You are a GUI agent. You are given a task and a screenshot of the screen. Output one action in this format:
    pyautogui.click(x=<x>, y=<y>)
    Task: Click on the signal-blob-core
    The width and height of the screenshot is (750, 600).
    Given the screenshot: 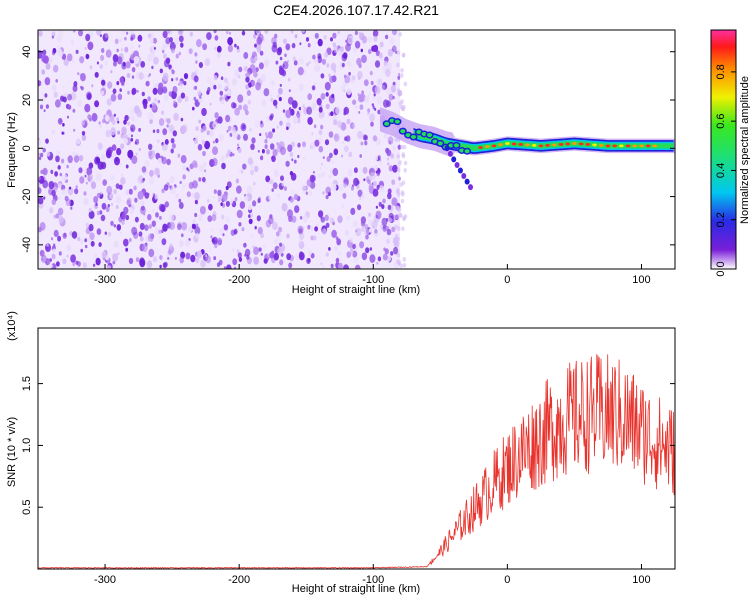 What is the action you would take?
    pyautogui.click(x=430, y=135)
    